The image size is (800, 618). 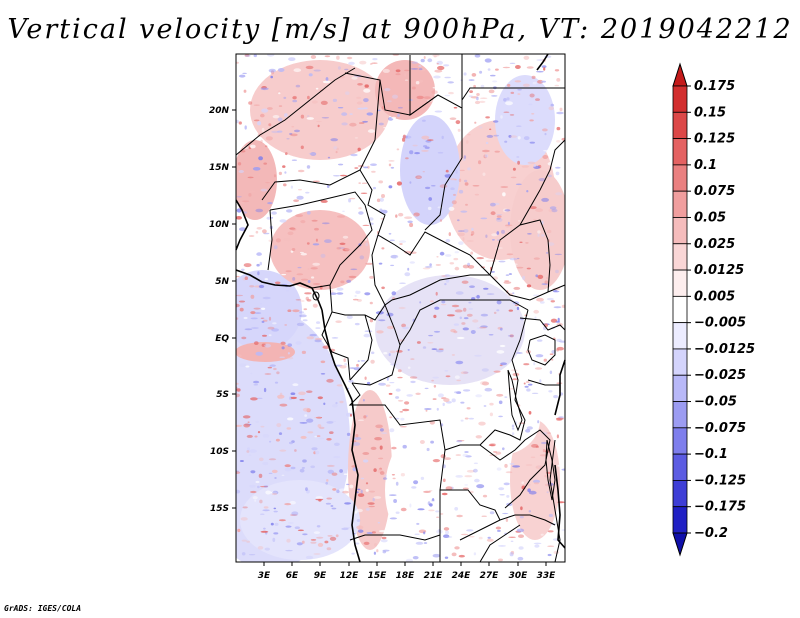 I want to click on lon-label-18E: 18E, so click(x=406, y=576).